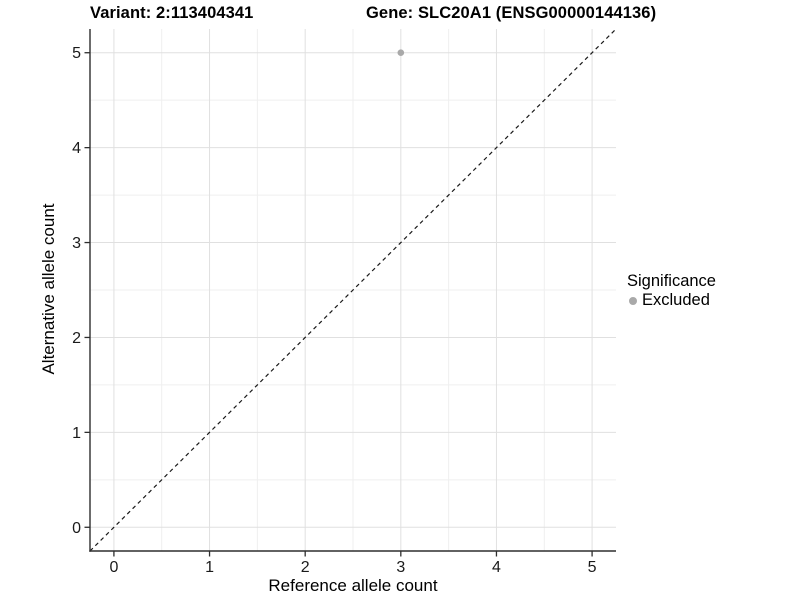 This screenshot has width=800, height=600. I want to click on legend-item: Excluded, so click(672, 300).